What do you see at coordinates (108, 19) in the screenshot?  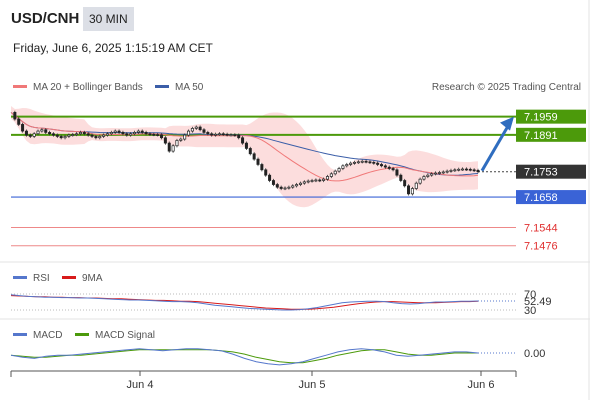 I see `interval-button: 30 MIN` at bounding box center [108, 19].